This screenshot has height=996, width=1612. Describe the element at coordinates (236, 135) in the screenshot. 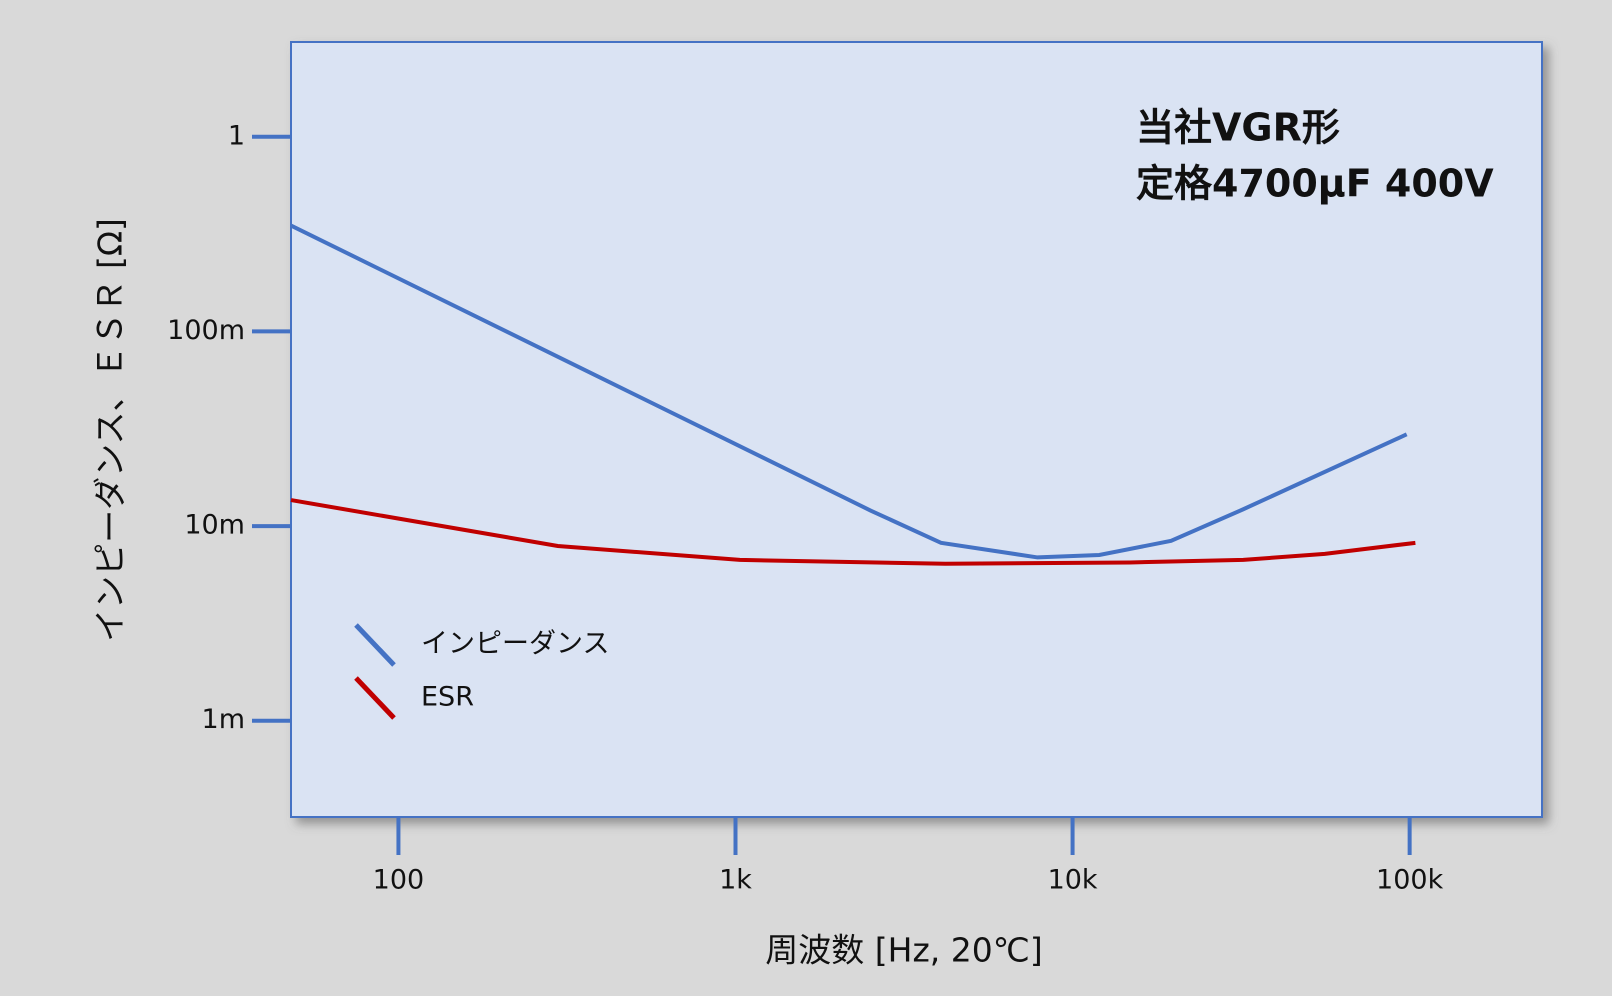

I see `y-tick-label: 1` at that location.